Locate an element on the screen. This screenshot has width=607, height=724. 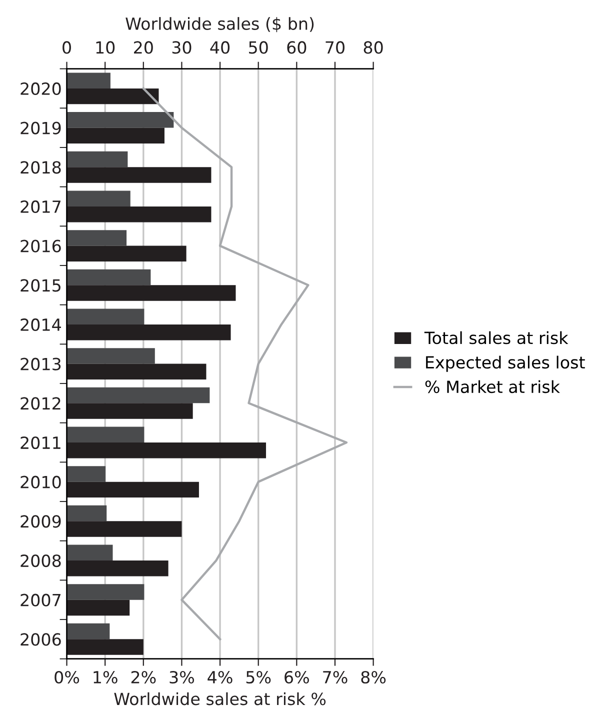
y-tick-label: 2020 is located at coordinates (40, 89).